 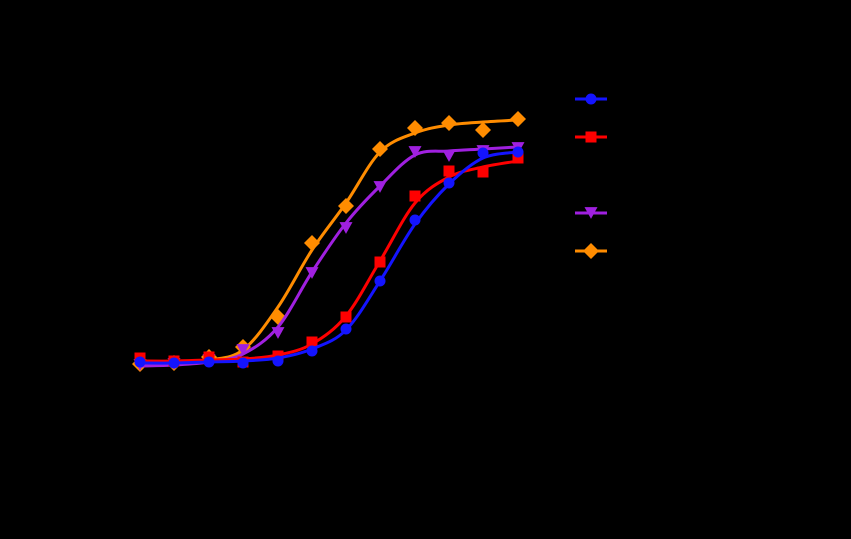 I want to click on purple-triangles-legend-marker-icon, so click(x=591, y=213).